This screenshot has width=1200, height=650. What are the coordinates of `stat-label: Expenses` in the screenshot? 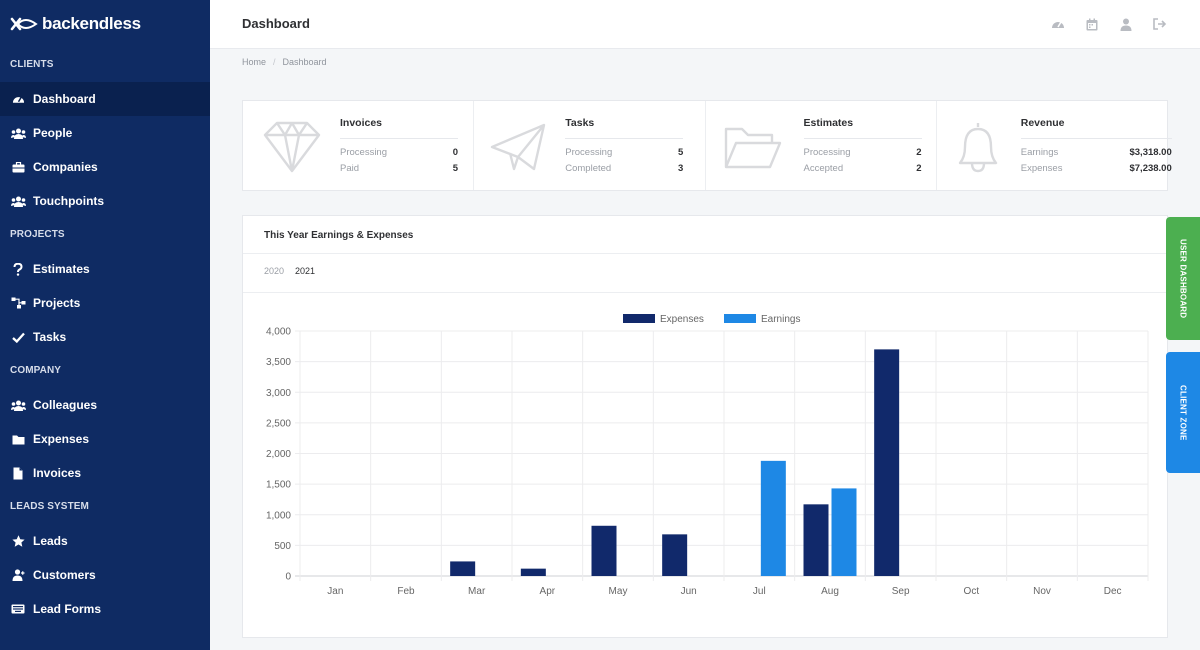 It's located at (1041, 168).